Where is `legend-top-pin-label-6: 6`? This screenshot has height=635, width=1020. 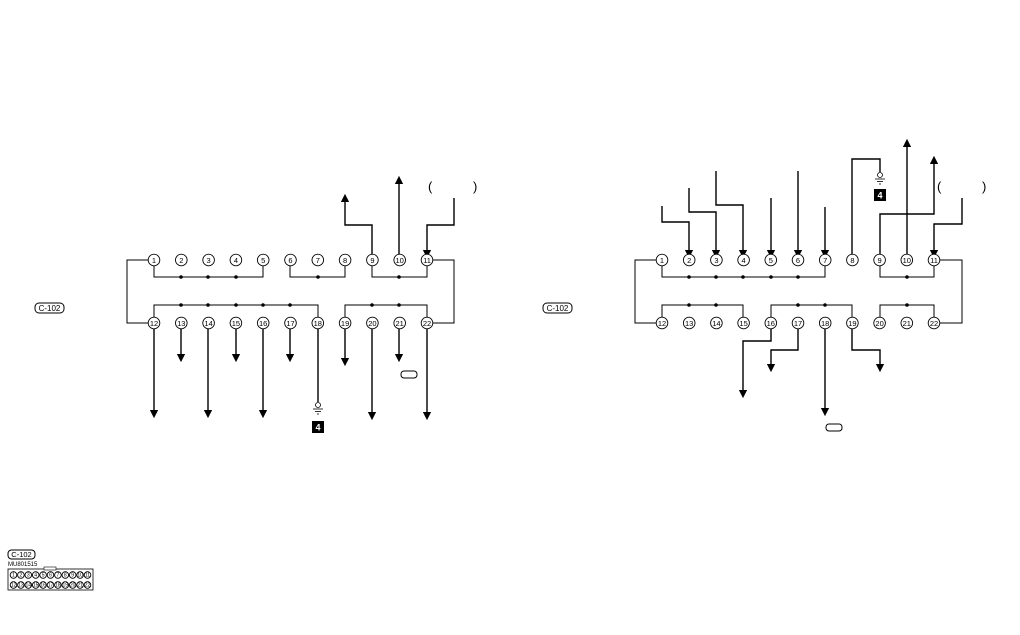 legend-top-pin-label-6: 6 is located at coordinates (50, 575).